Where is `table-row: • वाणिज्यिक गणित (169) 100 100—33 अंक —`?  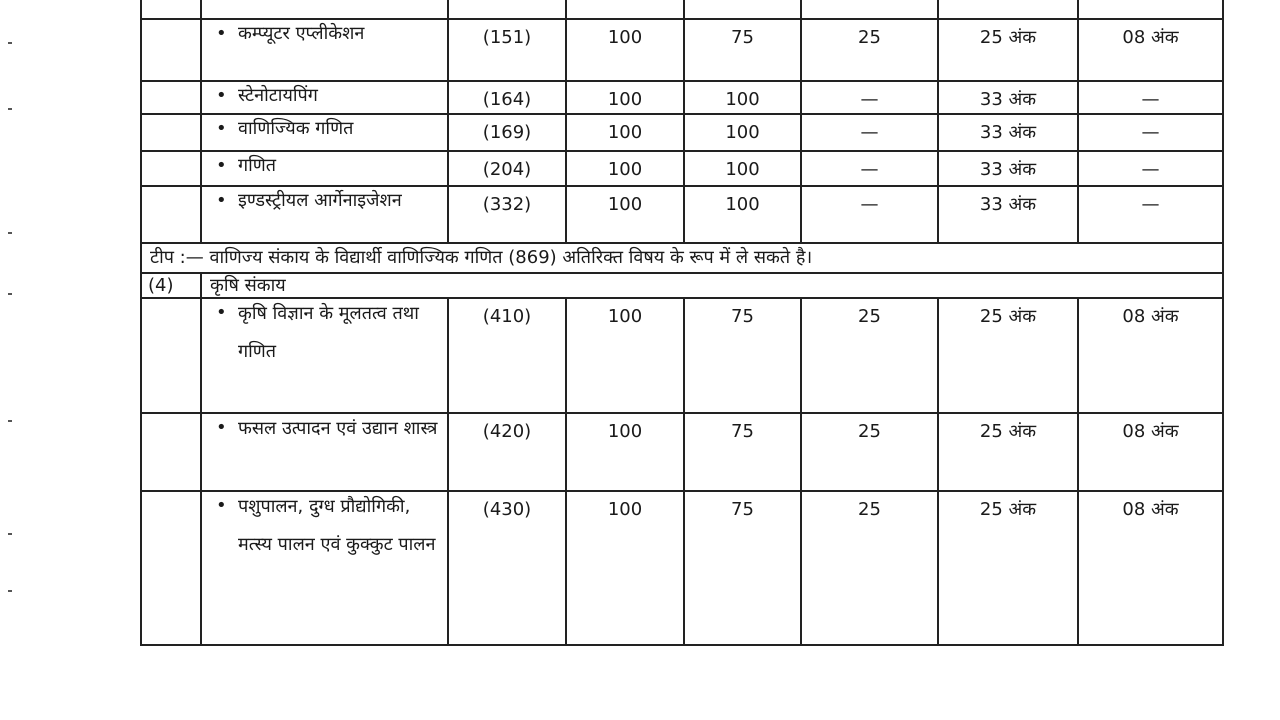
table-row: • वाणिज्यिक गणित (169) 100 100—33 अंक — is located at coordinates (682, 133).